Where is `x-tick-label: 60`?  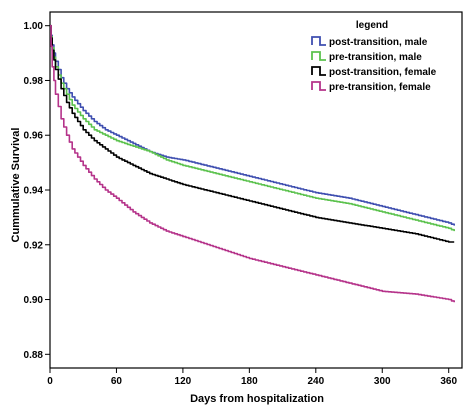 x-tick-label: 60 is located at coordinates (117, 381).